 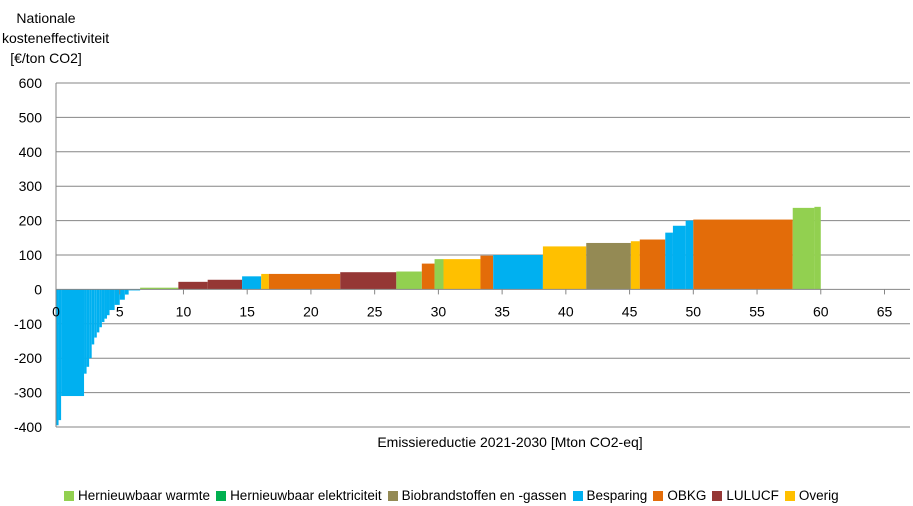 What do you see at coordinates (566, 311) in the screenshot?
I see `x-tick-label: 40` at bounding box center [566, 311].